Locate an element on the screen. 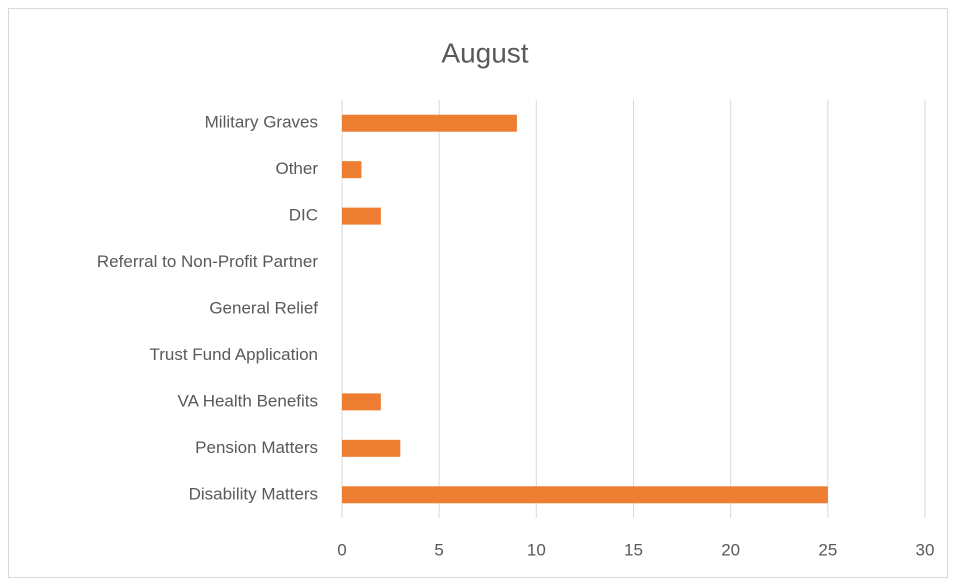 Image resolution: width=956 pixels, height=584 pixels. y-tick-label: Trust Fund Application is located at coordinates (233, 354).